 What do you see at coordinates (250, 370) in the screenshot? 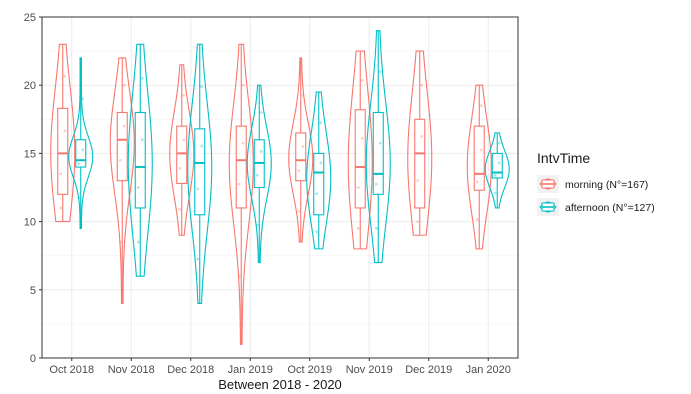
I see `x-tick-label: Jan 2019` at bounding box center [250, 370].